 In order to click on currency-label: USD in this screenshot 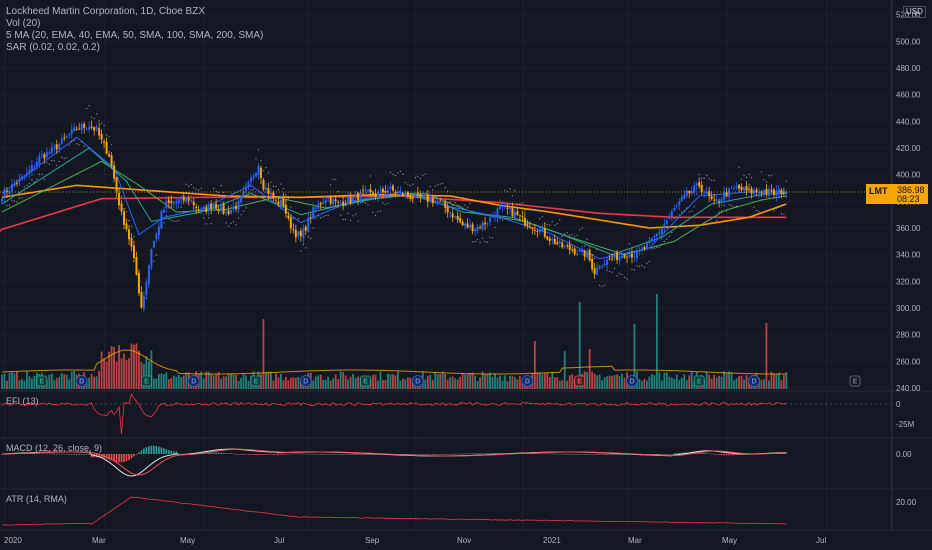, I will do `click(914, 12)`.